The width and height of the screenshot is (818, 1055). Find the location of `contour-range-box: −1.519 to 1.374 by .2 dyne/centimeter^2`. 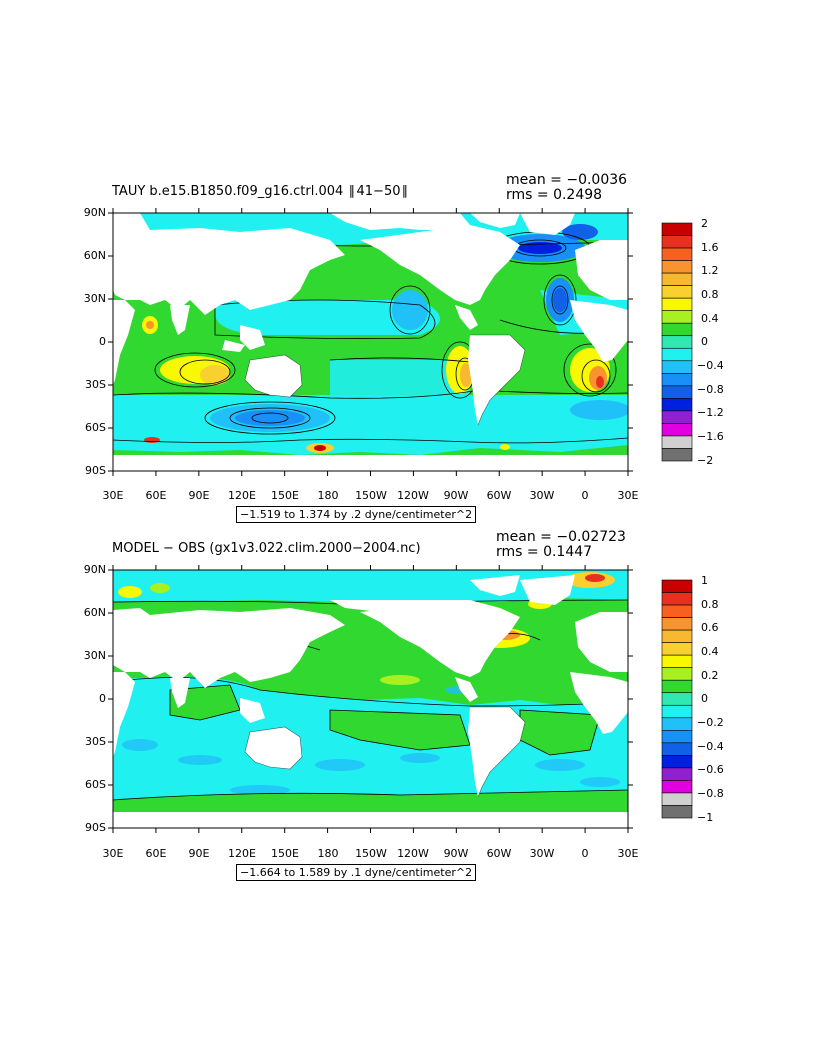

contour-range-box: −1.519 to 1.374 by .2 dyne/centimeter^2 is located at coordinates (356, 514).